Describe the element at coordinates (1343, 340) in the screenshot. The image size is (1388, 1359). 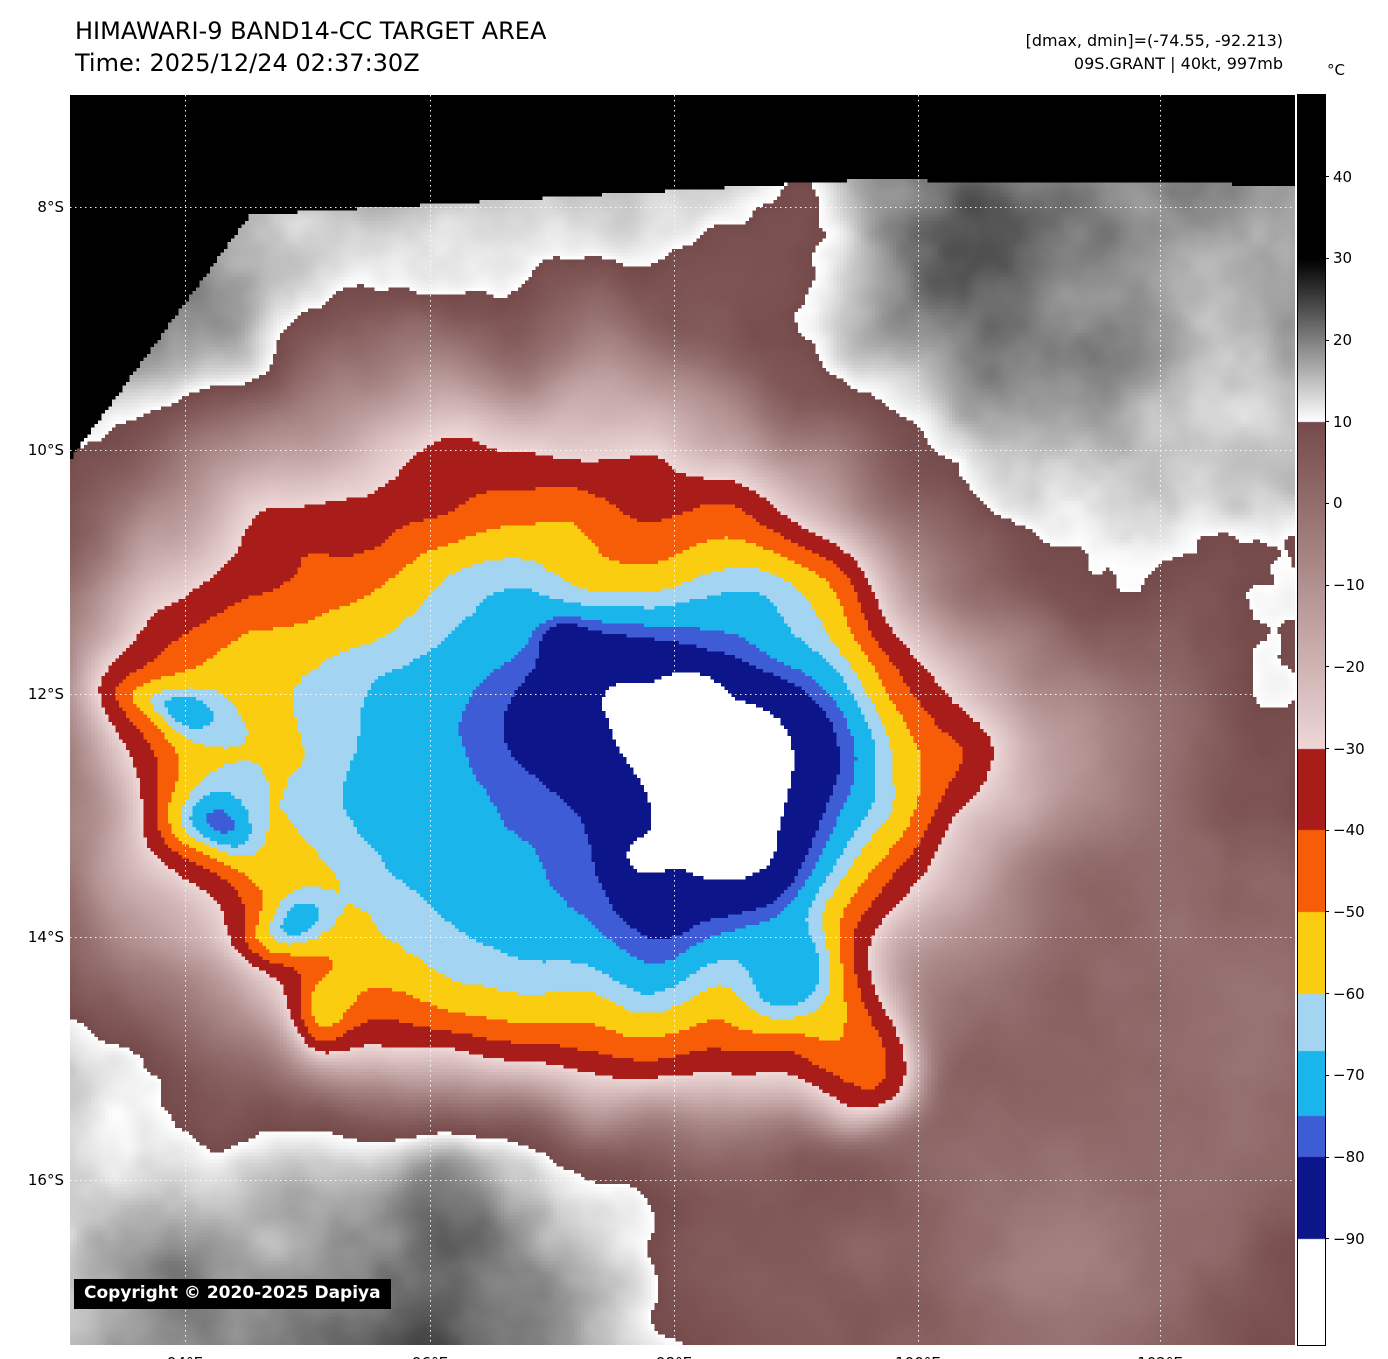
I see `colorbar-tick-label: 20` at that location.